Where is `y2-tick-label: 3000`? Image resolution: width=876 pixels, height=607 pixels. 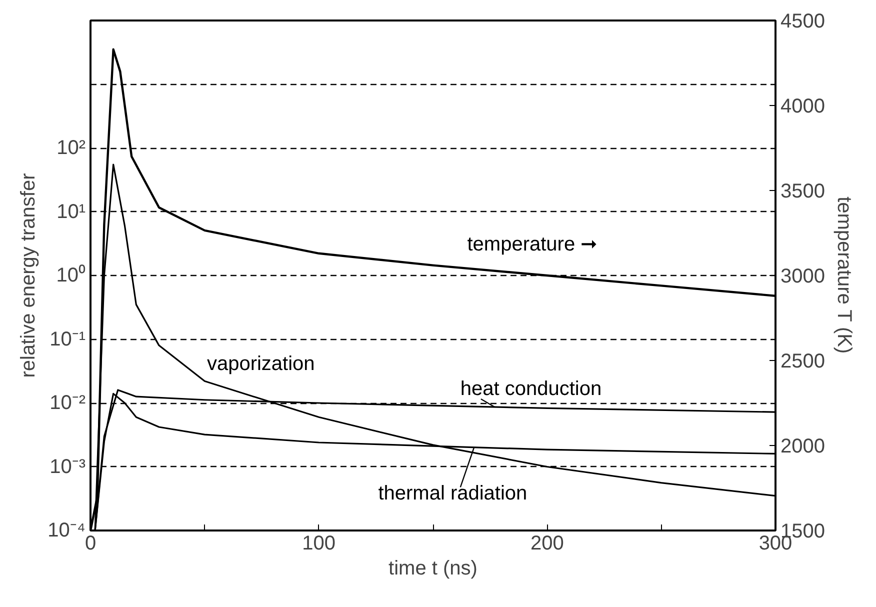 y2-tick-label: 3000 is located at coordinates (802, 277).